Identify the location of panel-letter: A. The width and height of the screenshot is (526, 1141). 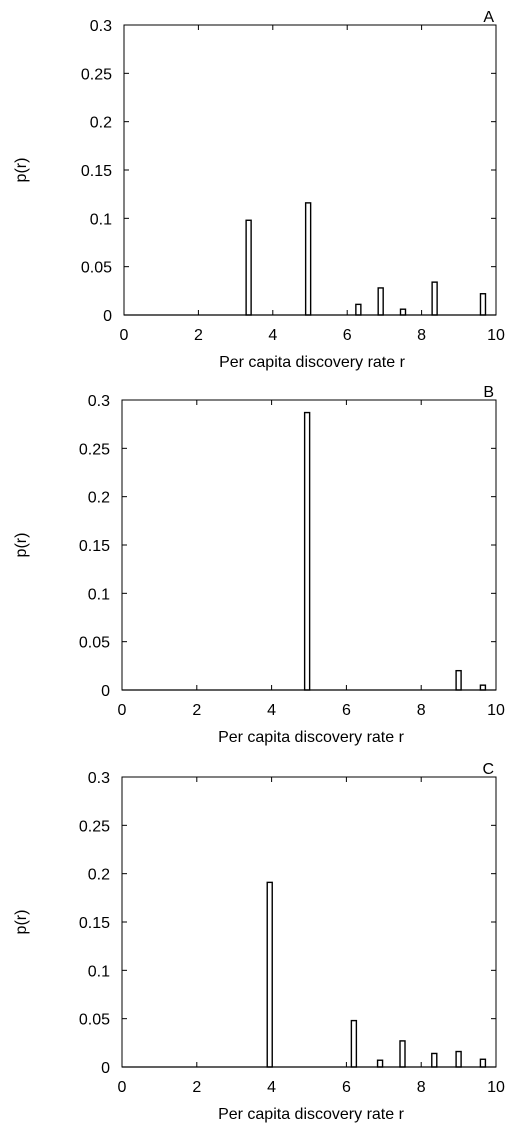
(488, 17).